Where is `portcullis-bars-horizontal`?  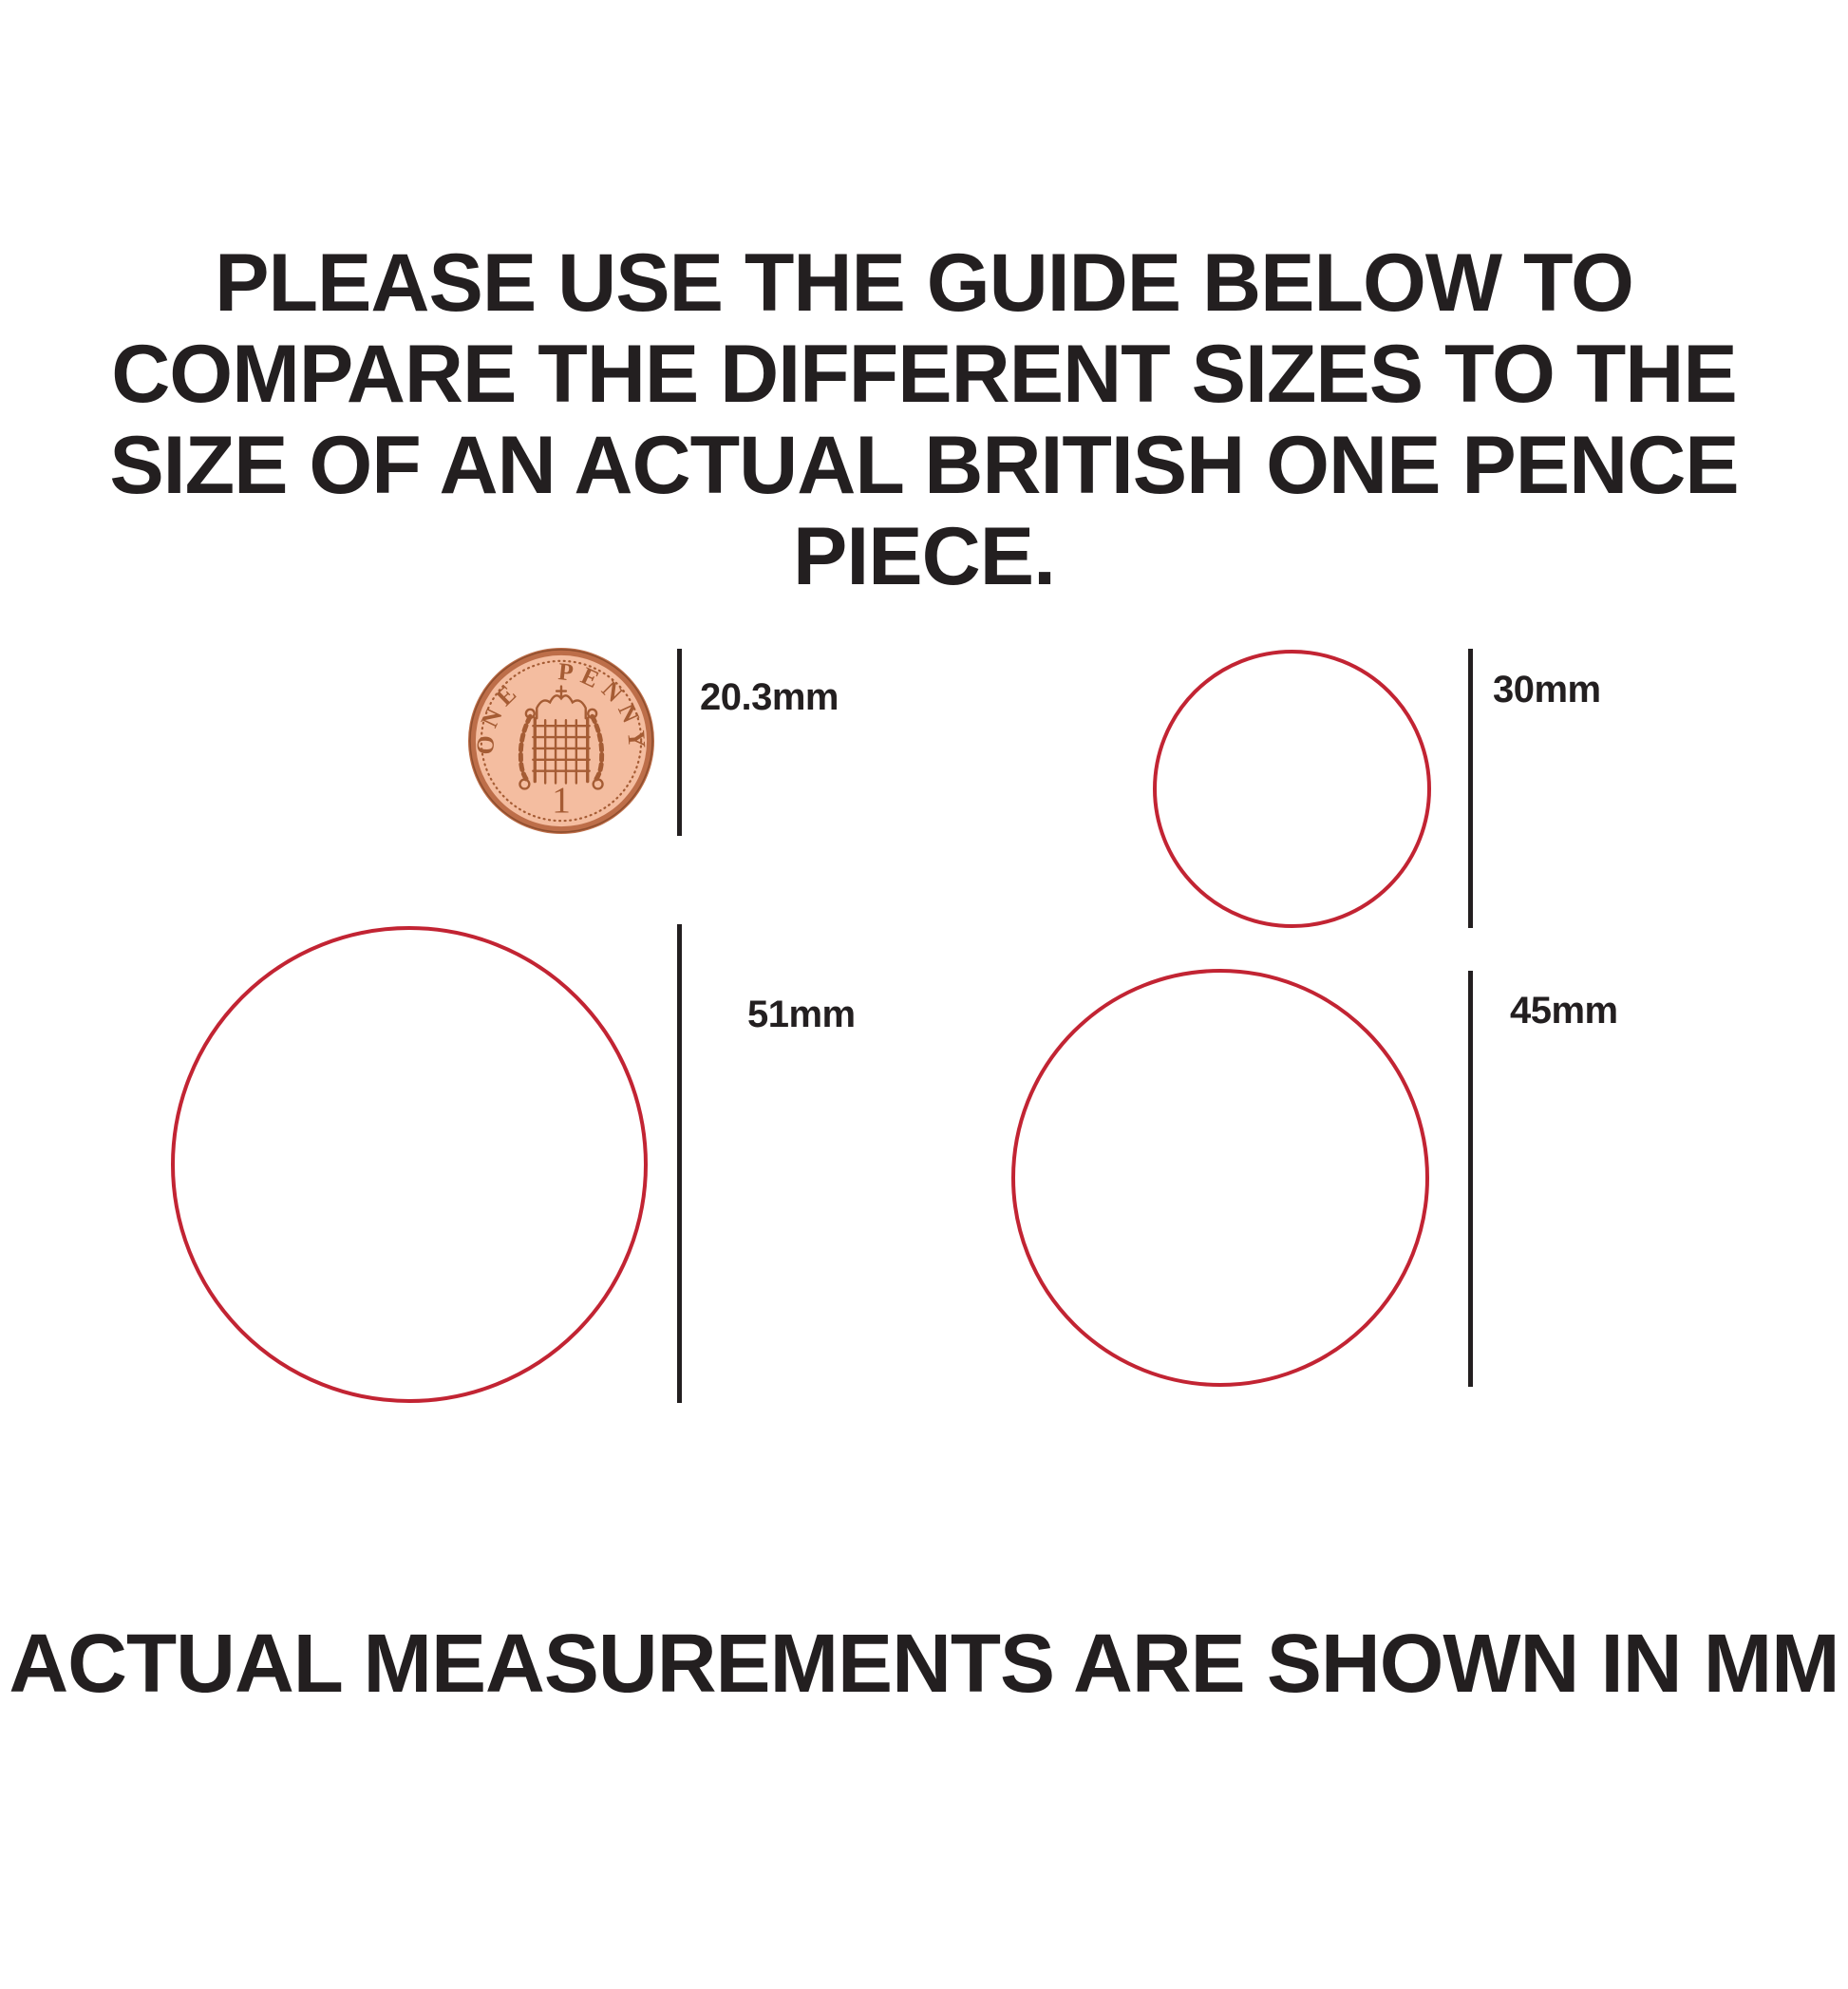 portcullis-bars-horizontal is located at coordinates (561, 748).